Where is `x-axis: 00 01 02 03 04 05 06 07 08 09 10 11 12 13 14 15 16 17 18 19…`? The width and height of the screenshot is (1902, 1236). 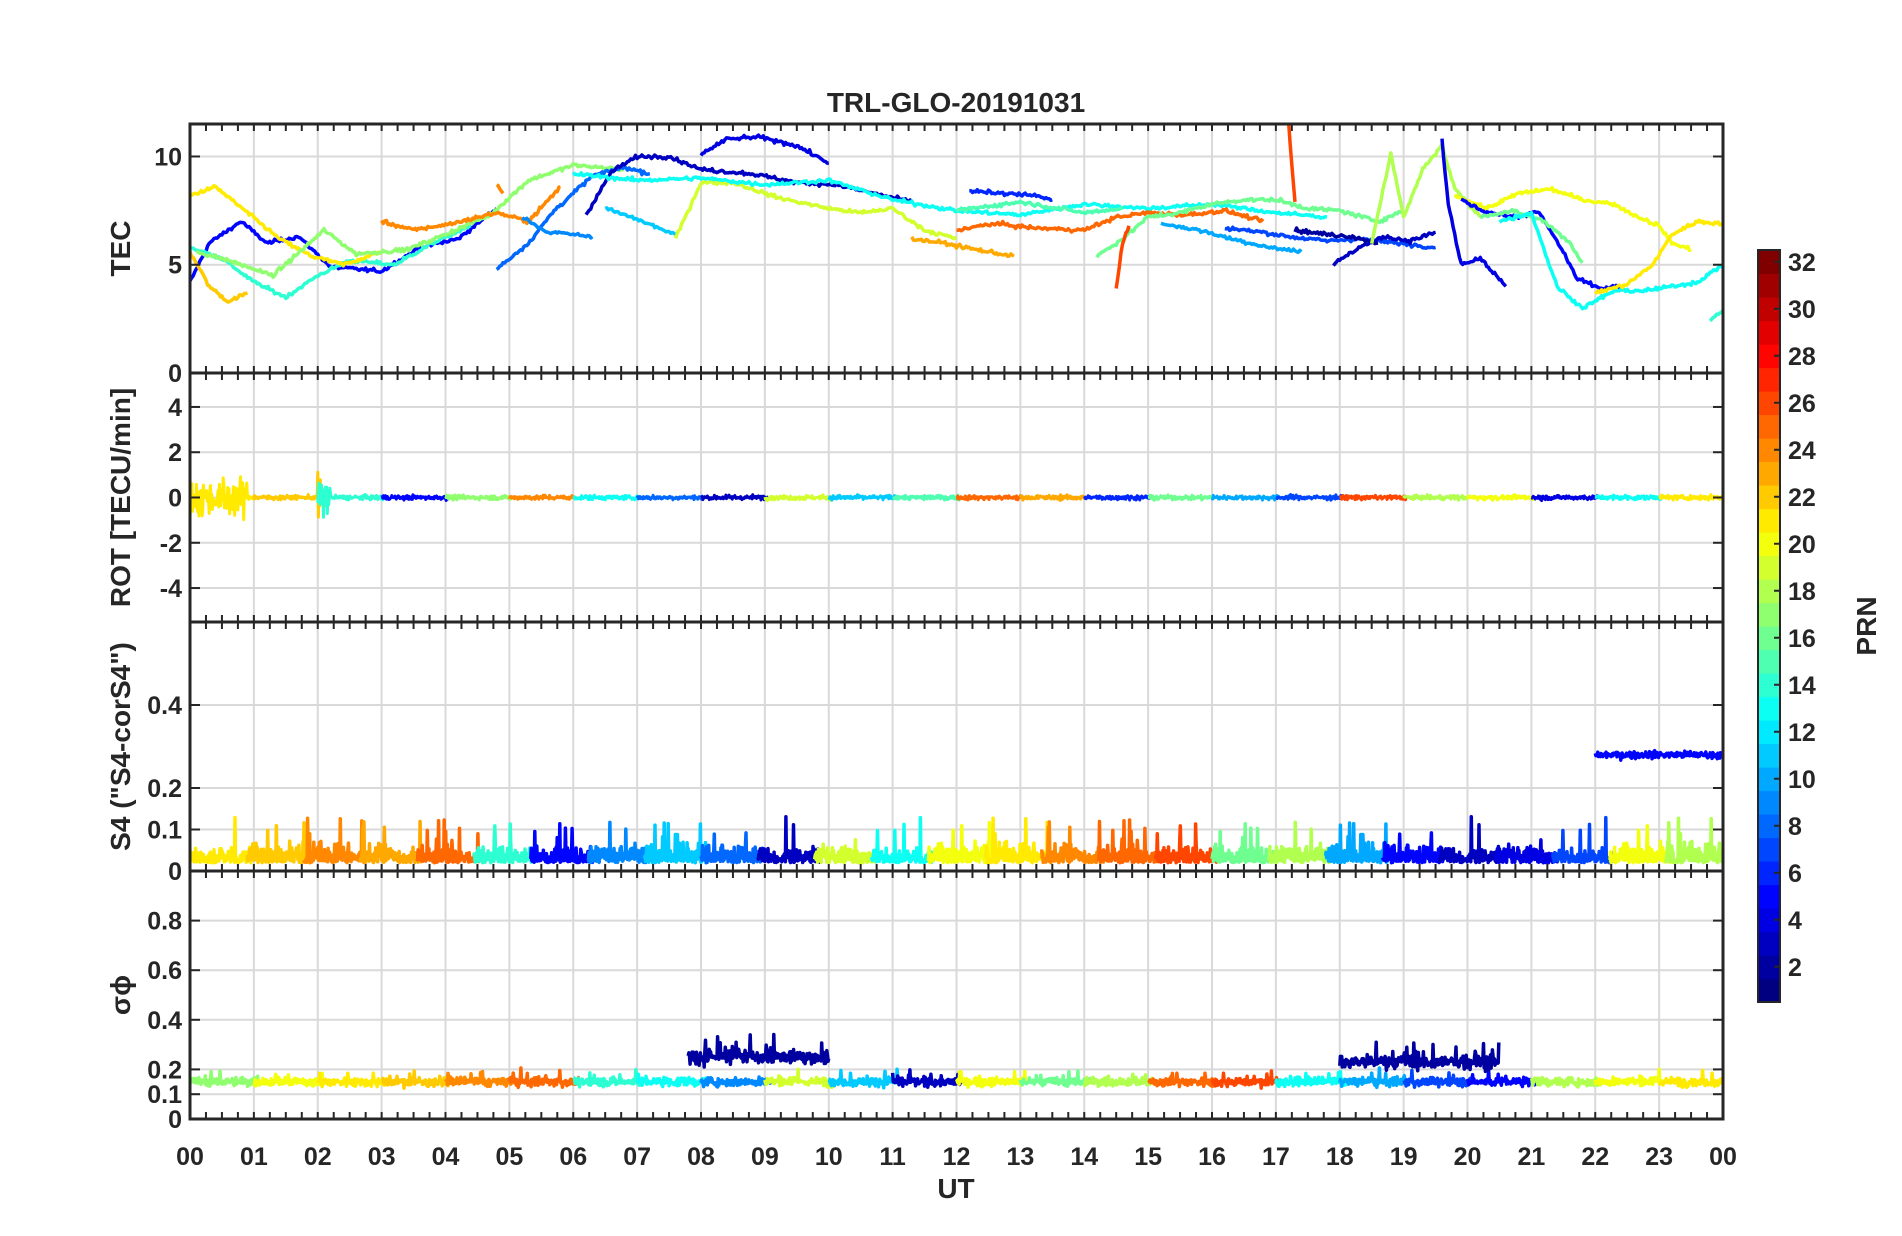 x-axis: 00 01 02 03 04 05 06 07 08 09 10 11 12 13 14 15 16 17 18 19… is located at coordinates (956, 1157).